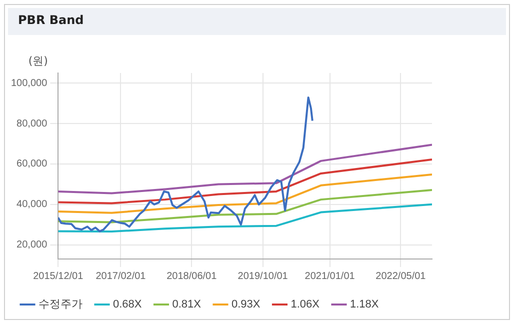 The image size is (516, 326). Describe the element at coordinates (58, 276) in the screenshot. I see `x-tick-label: 2015/12/01` at that location.